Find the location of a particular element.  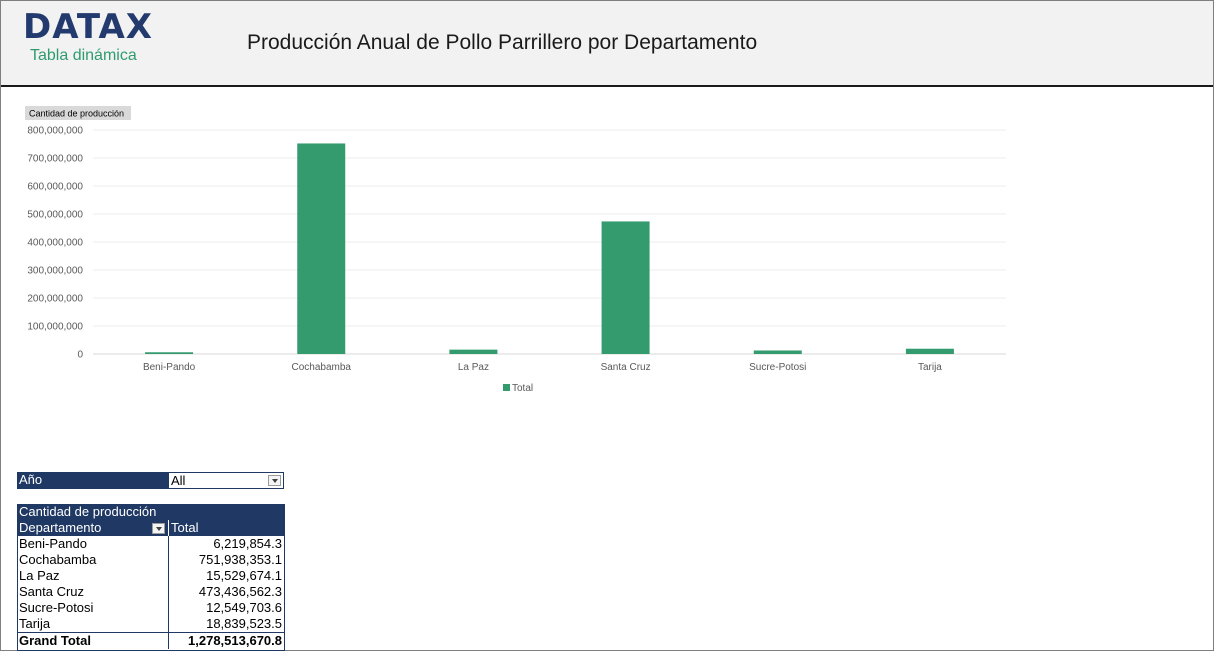

pivot-row-label: La Paz is located at coordinates (39, 575).